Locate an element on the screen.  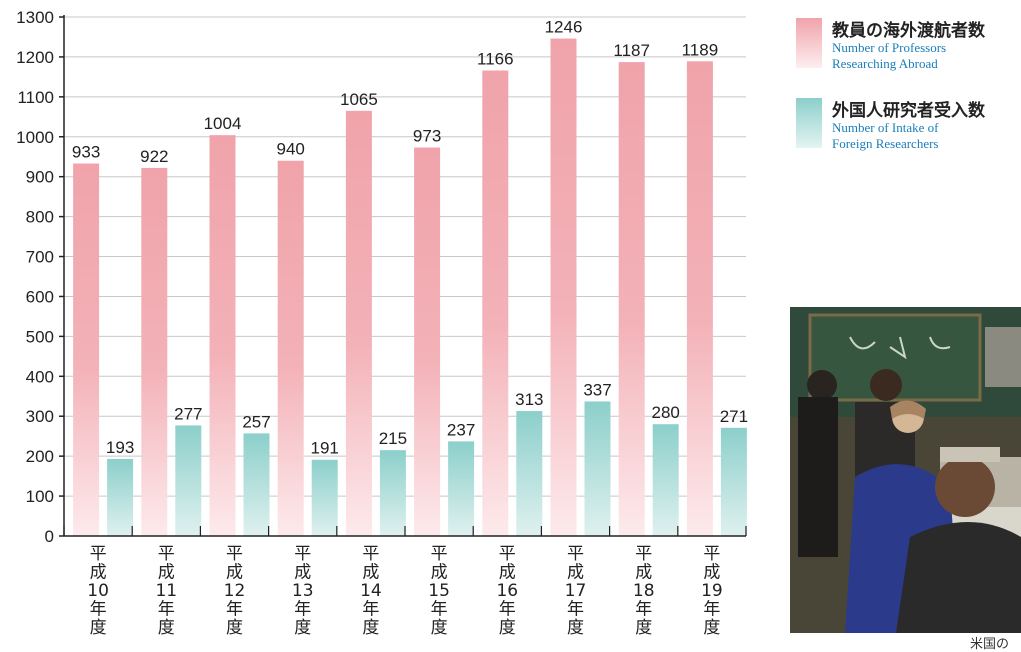
x-tick-label: 10 is located at coordinates (98, 591).